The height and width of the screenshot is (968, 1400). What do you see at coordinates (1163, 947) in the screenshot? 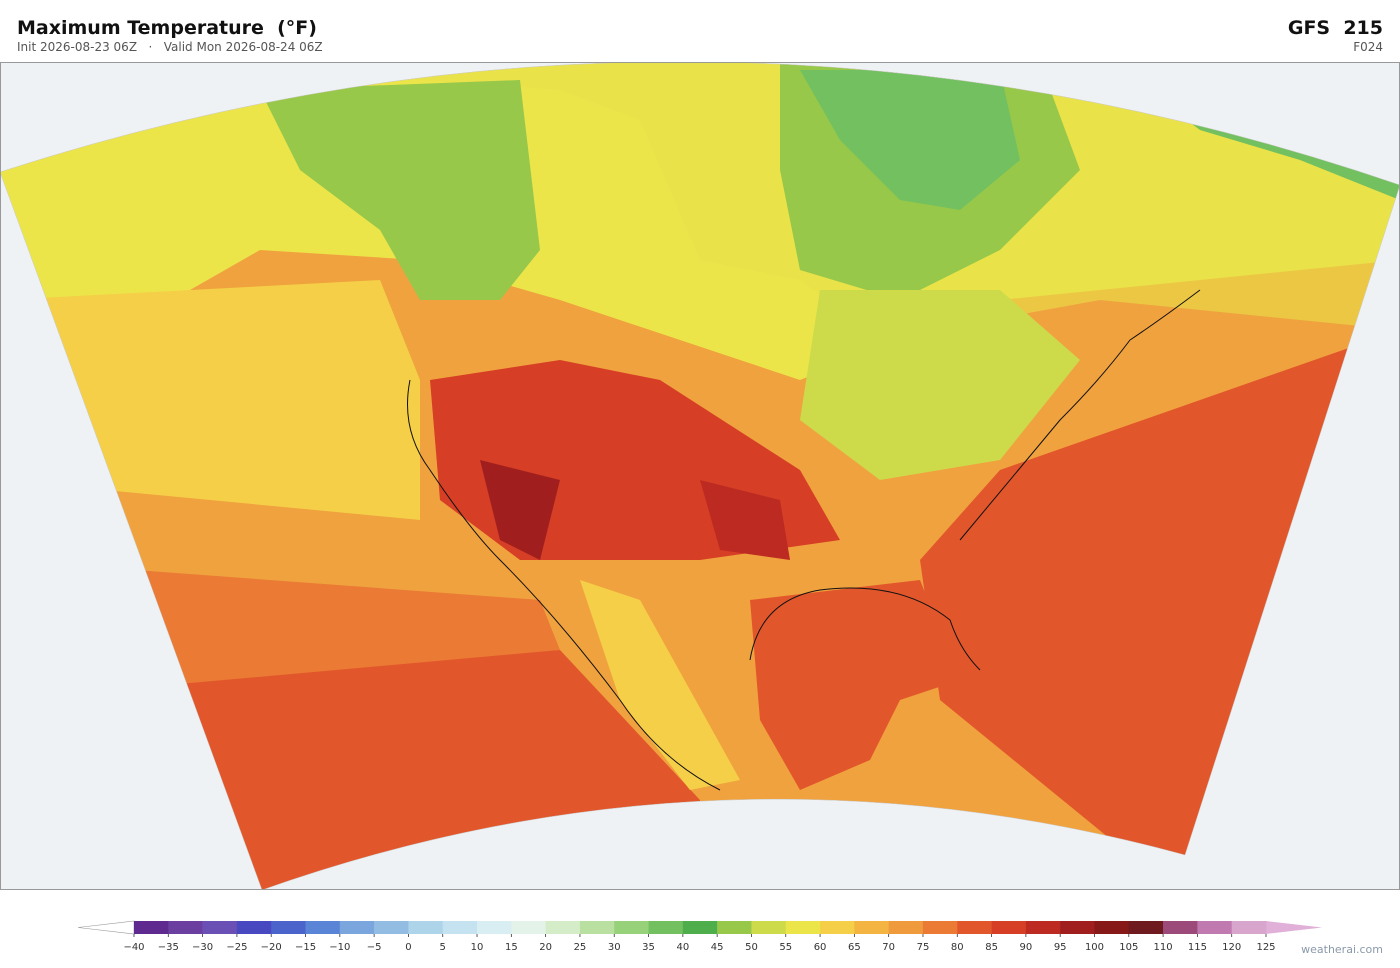
I see `colorbar-tick-label: 110` at bounding box center [1163, 947].